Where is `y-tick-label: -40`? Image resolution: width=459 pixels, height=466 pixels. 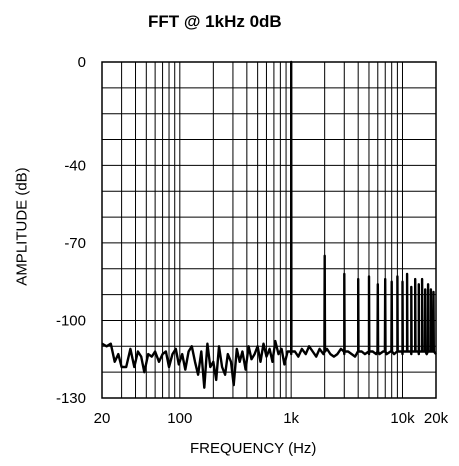
y-tick-label: -40 is located at coordinates (75, 165).